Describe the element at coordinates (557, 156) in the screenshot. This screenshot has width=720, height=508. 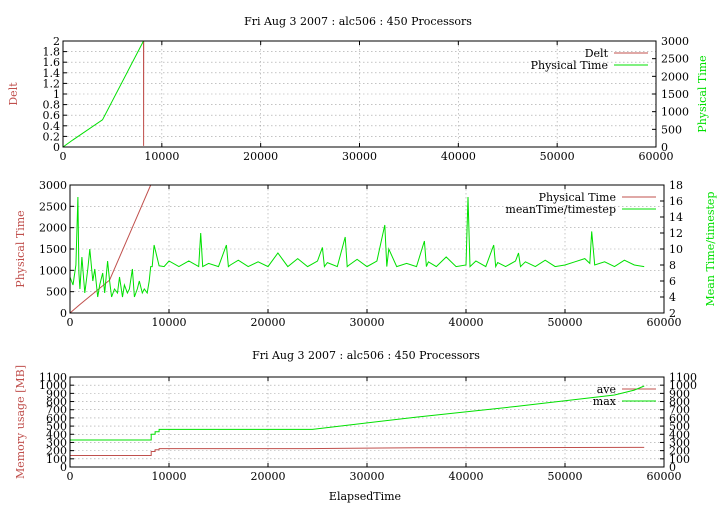
I see `panel1-x-tick-label: 50000` at that location.